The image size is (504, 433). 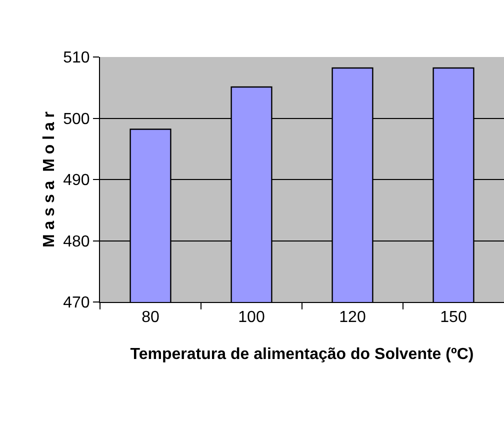 What do you see at coordinates (49, 179) in the screenshot?
I see `y-axis-title: M a s s a M o l a r` at bounding box center [49, 179].